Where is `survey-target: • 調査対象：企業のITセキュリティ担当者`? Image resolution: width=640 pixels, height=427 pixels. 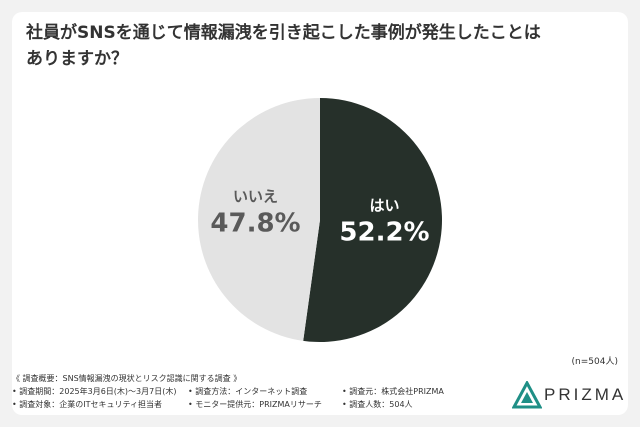
survey-target: • 調査対象：企業のITセキュリティ担当者 is located at coordinates (87, 404).